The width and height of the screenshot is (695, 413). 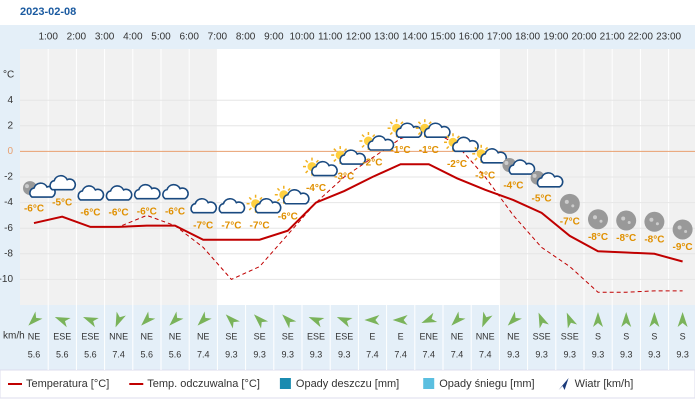 What do you see at coordinates (203, 384) in the screenshot?
I see `legend-label: Temp. odczuwalna [°C]` at bounding box center [203, 384].